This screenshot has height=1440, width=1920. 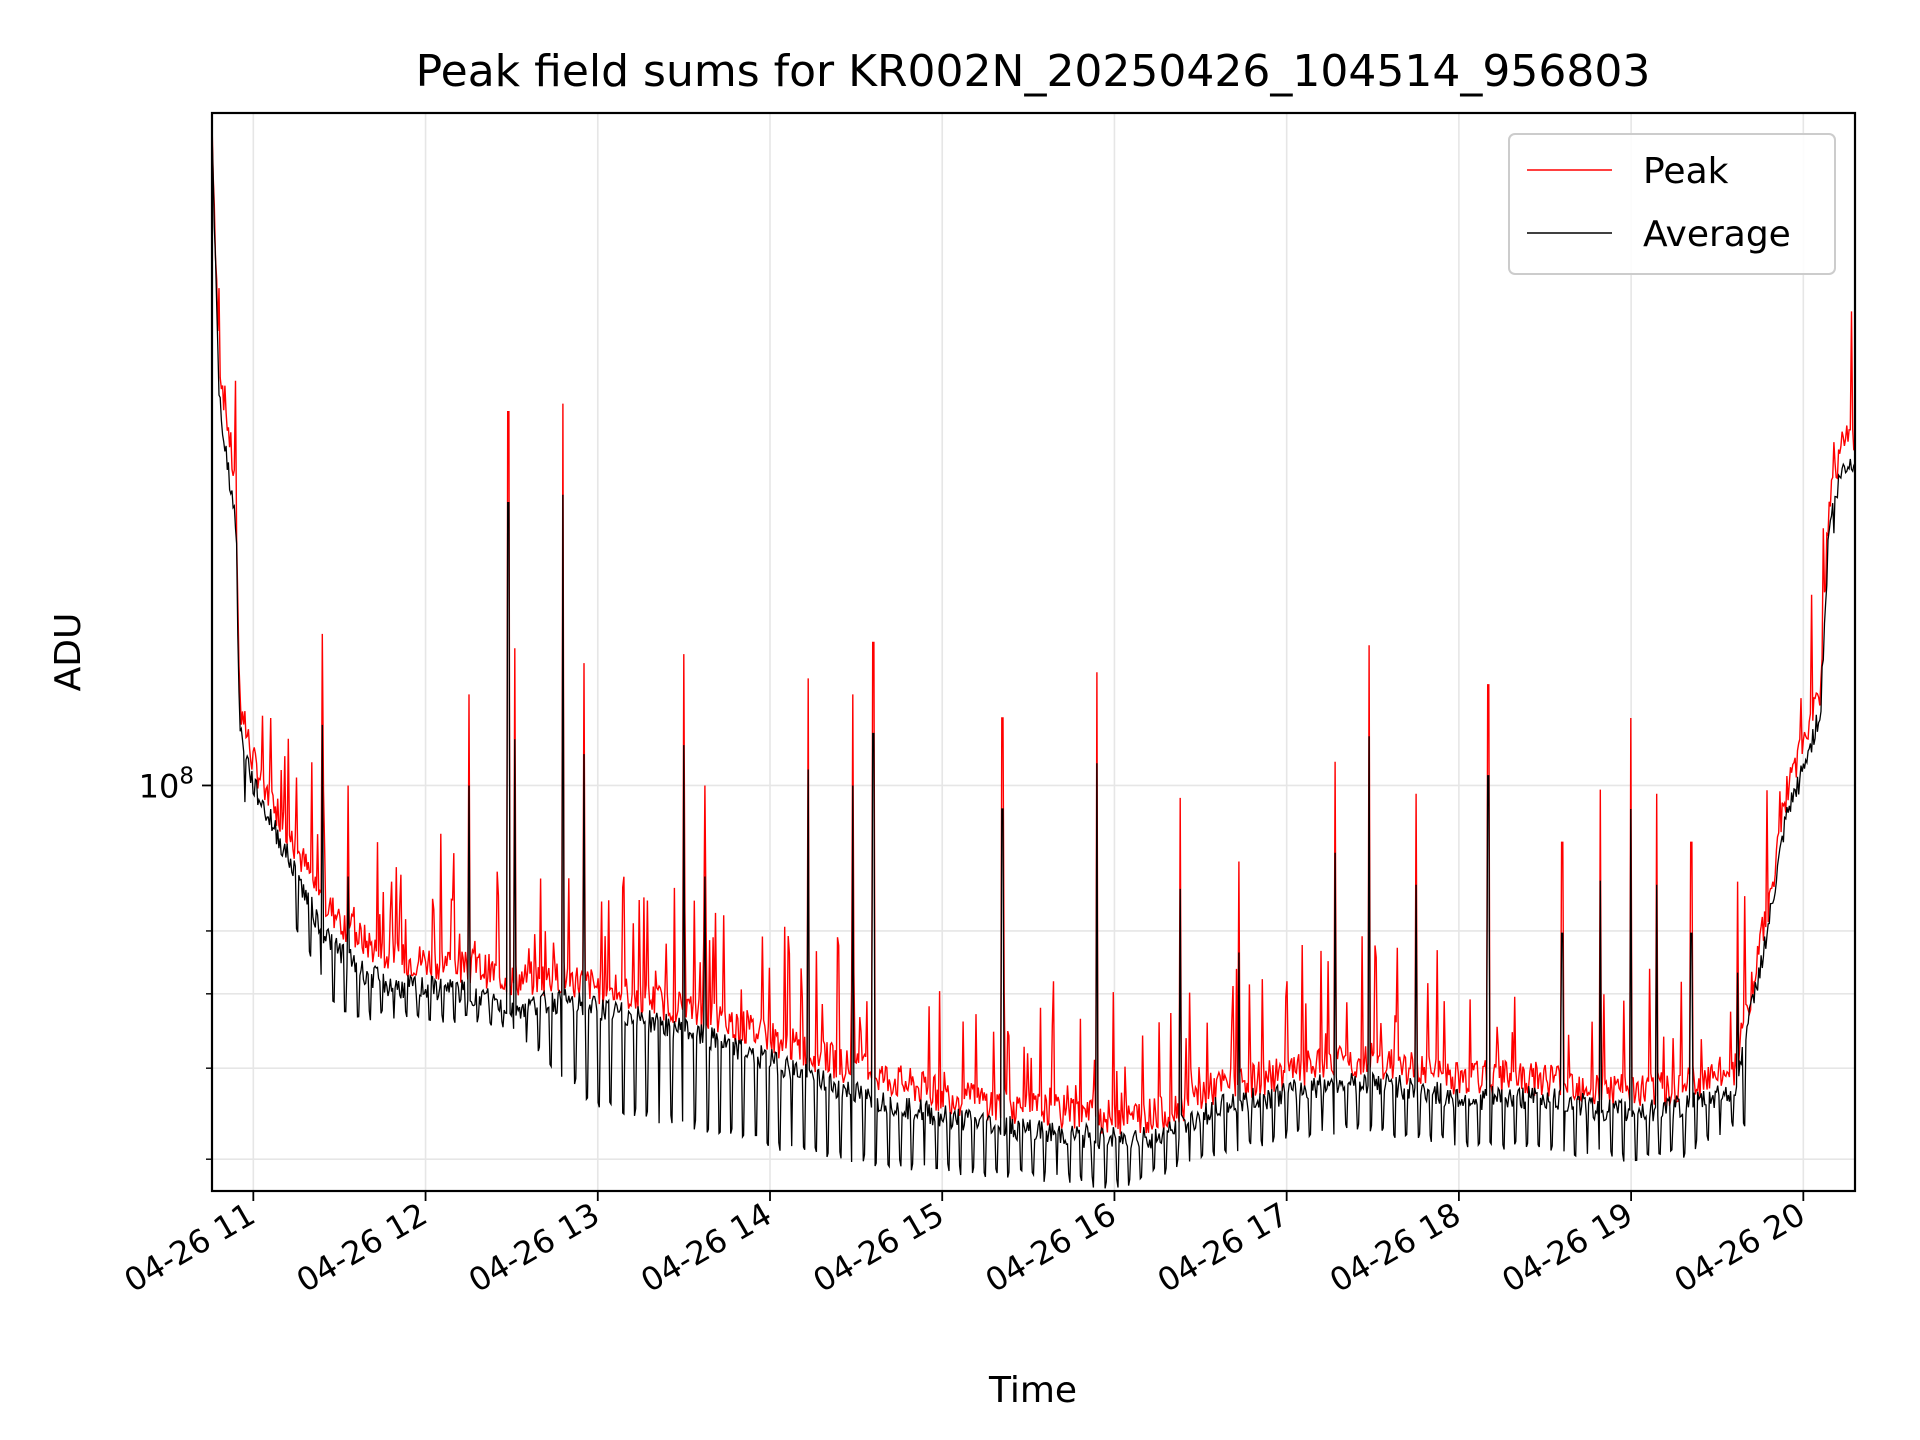 I want to click on x-tick-label: 04-26 16, so click(x=1051, y=1247).